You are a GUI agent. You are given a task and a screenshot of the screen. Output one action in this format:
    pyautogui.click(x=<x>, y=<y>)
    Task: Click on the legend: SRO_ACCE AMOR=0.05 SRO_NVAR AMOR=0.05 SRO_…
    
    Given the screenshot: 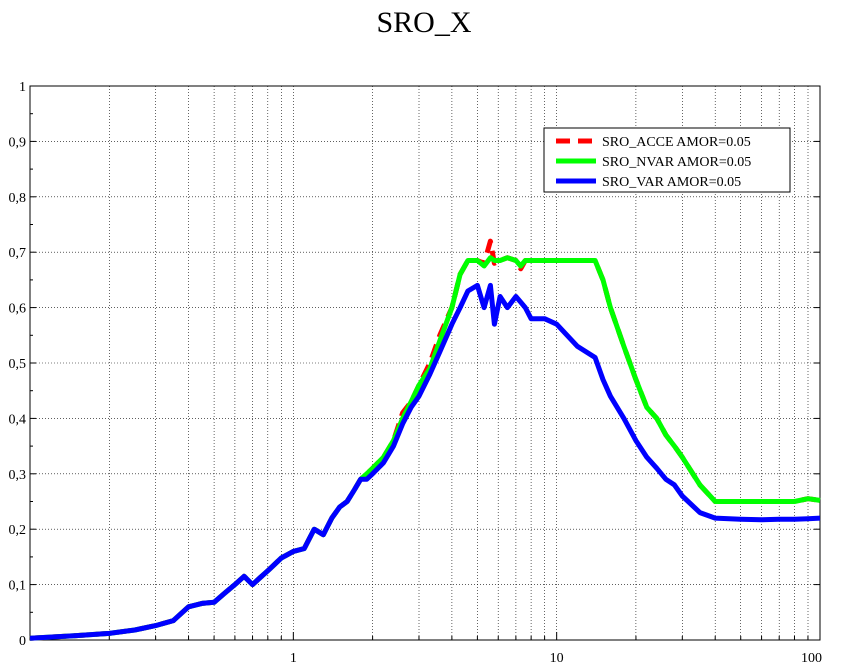 What is the action you would take?
    pyautogui.click(x=667, y=160)
    